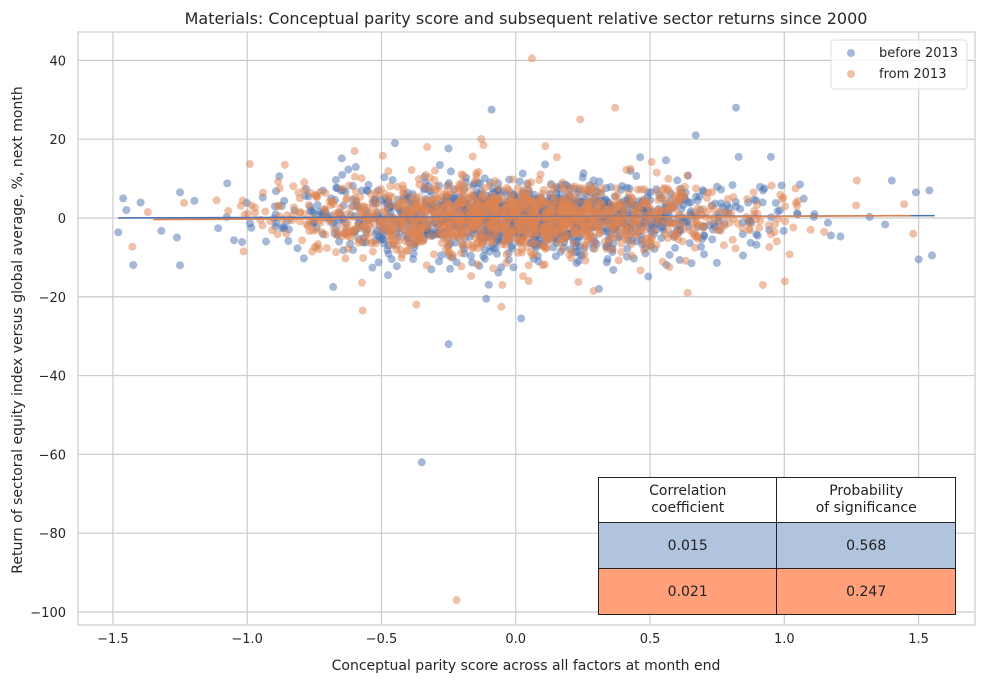  What do you see at coordinates (918, 639) in the screenshot?
I see `x-tick-label: 1.5` at bounding box center [918, 639].